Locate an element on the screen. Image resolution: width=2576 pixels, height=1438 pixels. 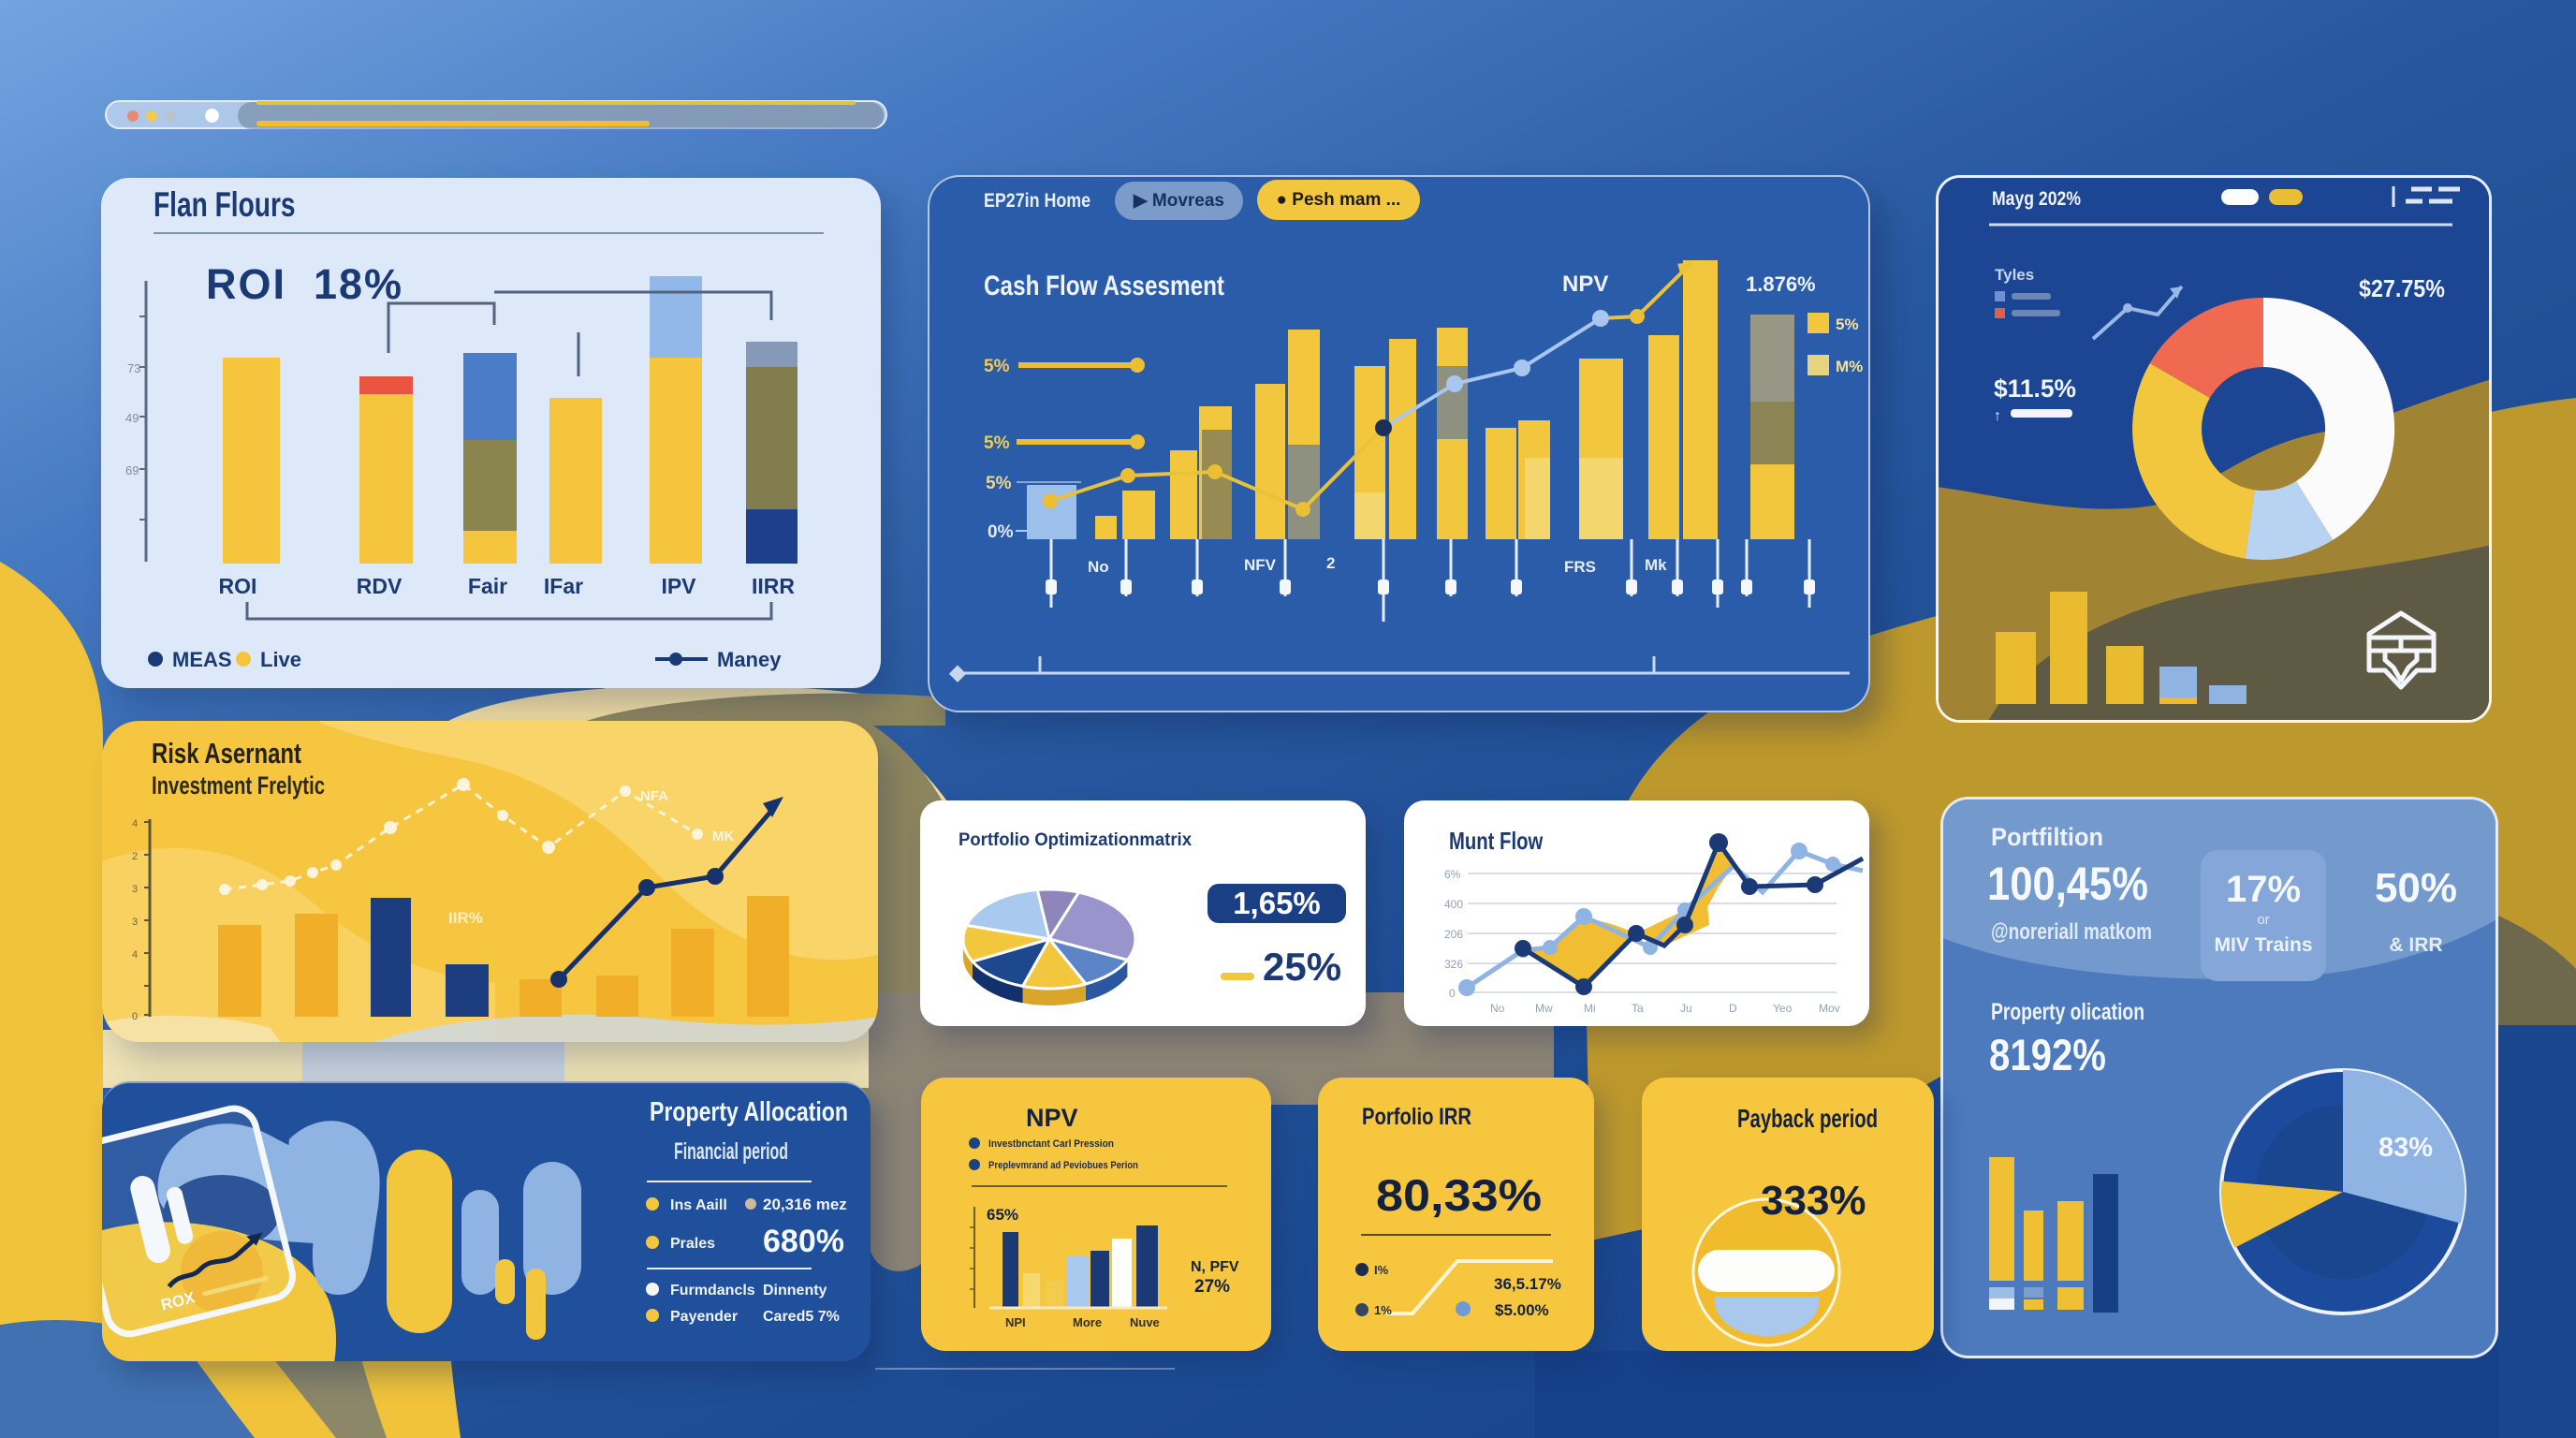
svg-text: 20,316 mez is located at coordinates (805, 1204).